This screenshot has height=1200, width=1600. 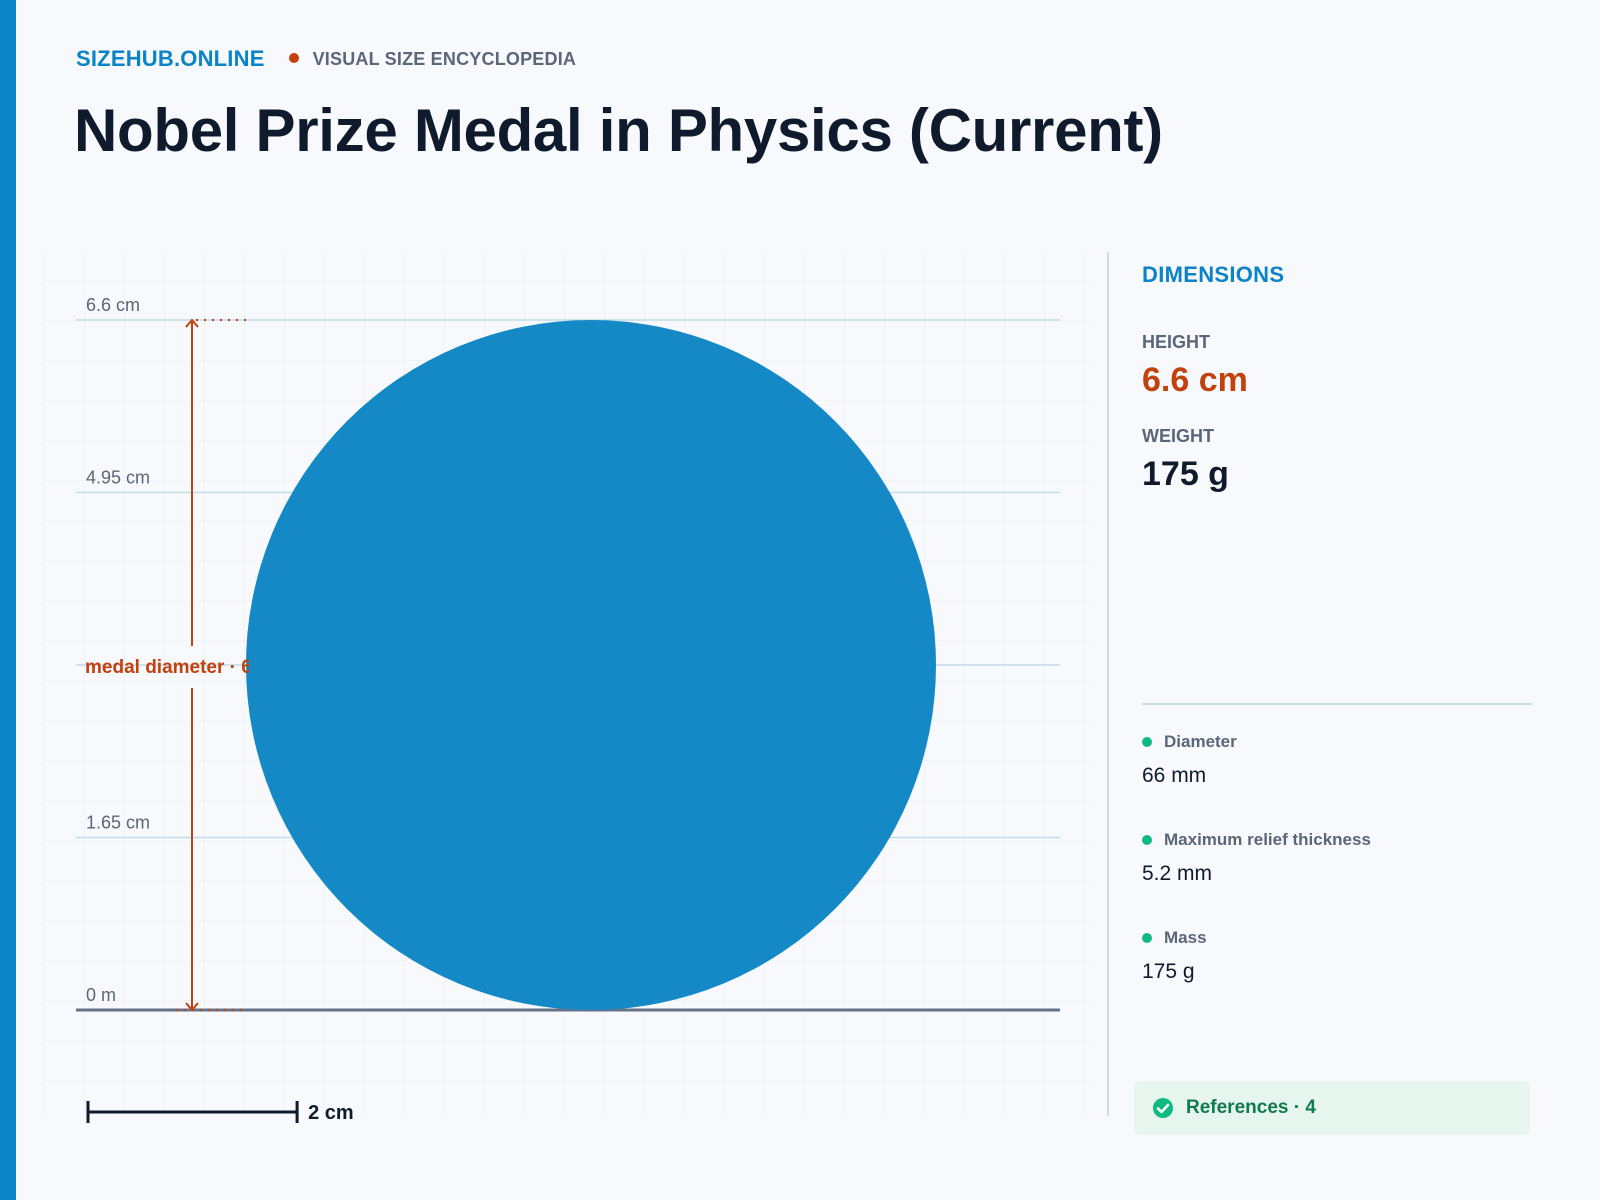 I want to click on references-badge: References · 4, so click(x=1332, y=1108).